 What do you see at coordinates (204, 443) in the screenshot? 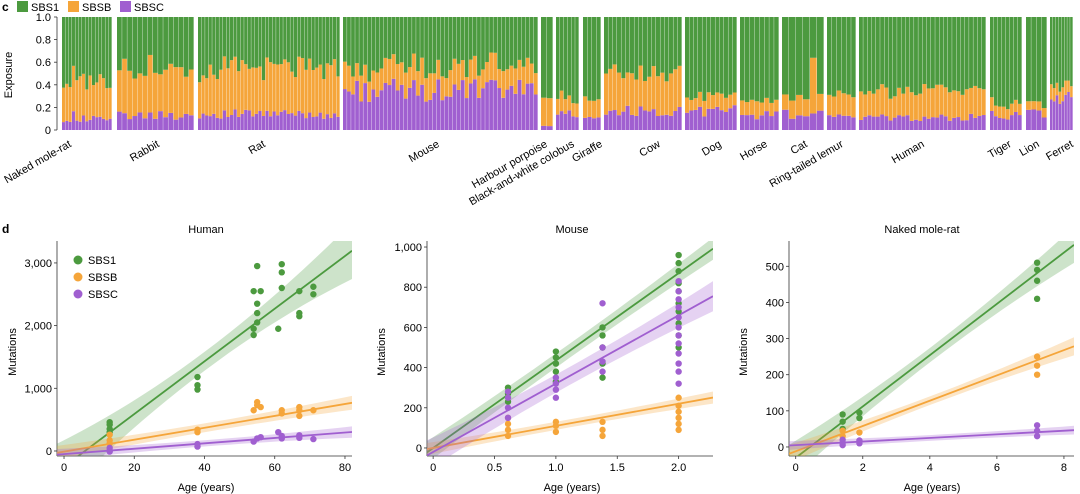
I see `regression-line-sbsc` at bounding box center [204, 443].